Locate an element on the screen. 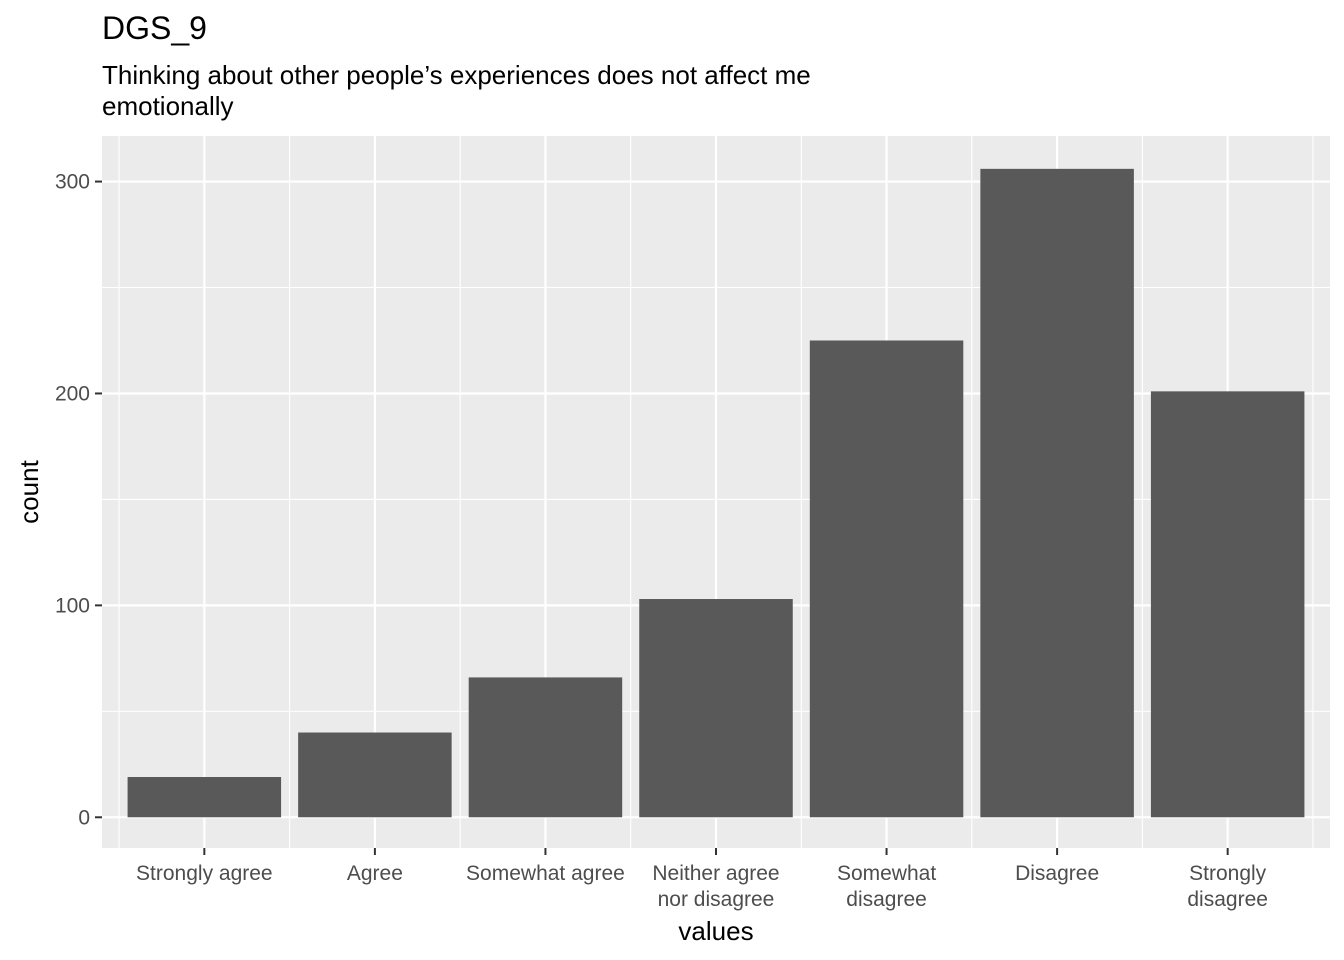  y-tick-label: 0 is located at coordinates (84, 817).